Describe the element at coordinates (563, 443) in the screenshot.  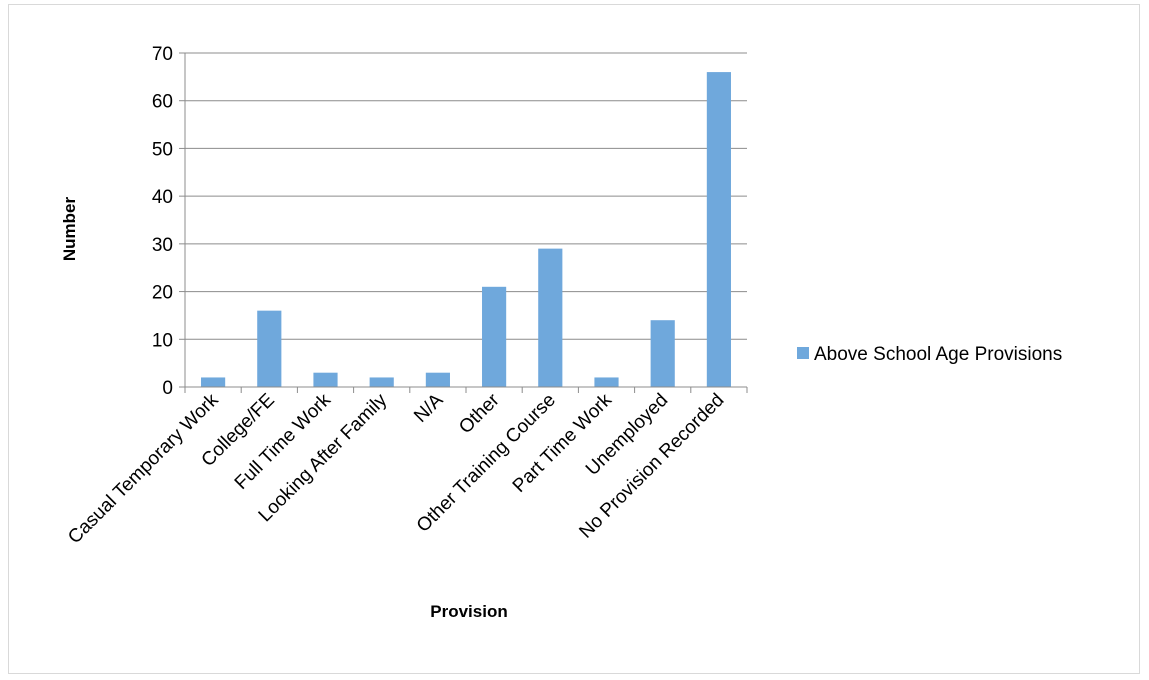
I see `x-tick-label: Part Time Work` at that location.